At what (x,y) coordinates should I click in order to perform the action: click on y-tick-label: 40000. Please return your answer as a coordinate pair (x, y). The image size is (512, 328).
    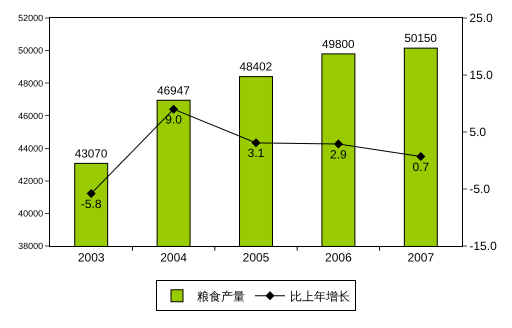
    Looking at the image, I should click on (31, 213).